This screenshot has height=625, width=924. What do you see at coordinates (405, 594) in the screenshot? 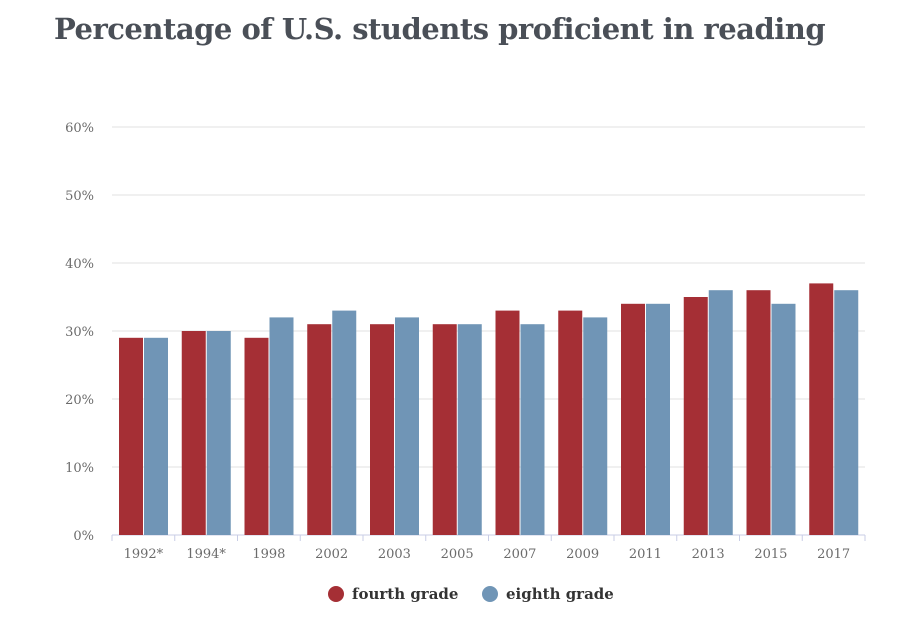
I see `legend-label: fourth grade` at bounding box center [405, 594].